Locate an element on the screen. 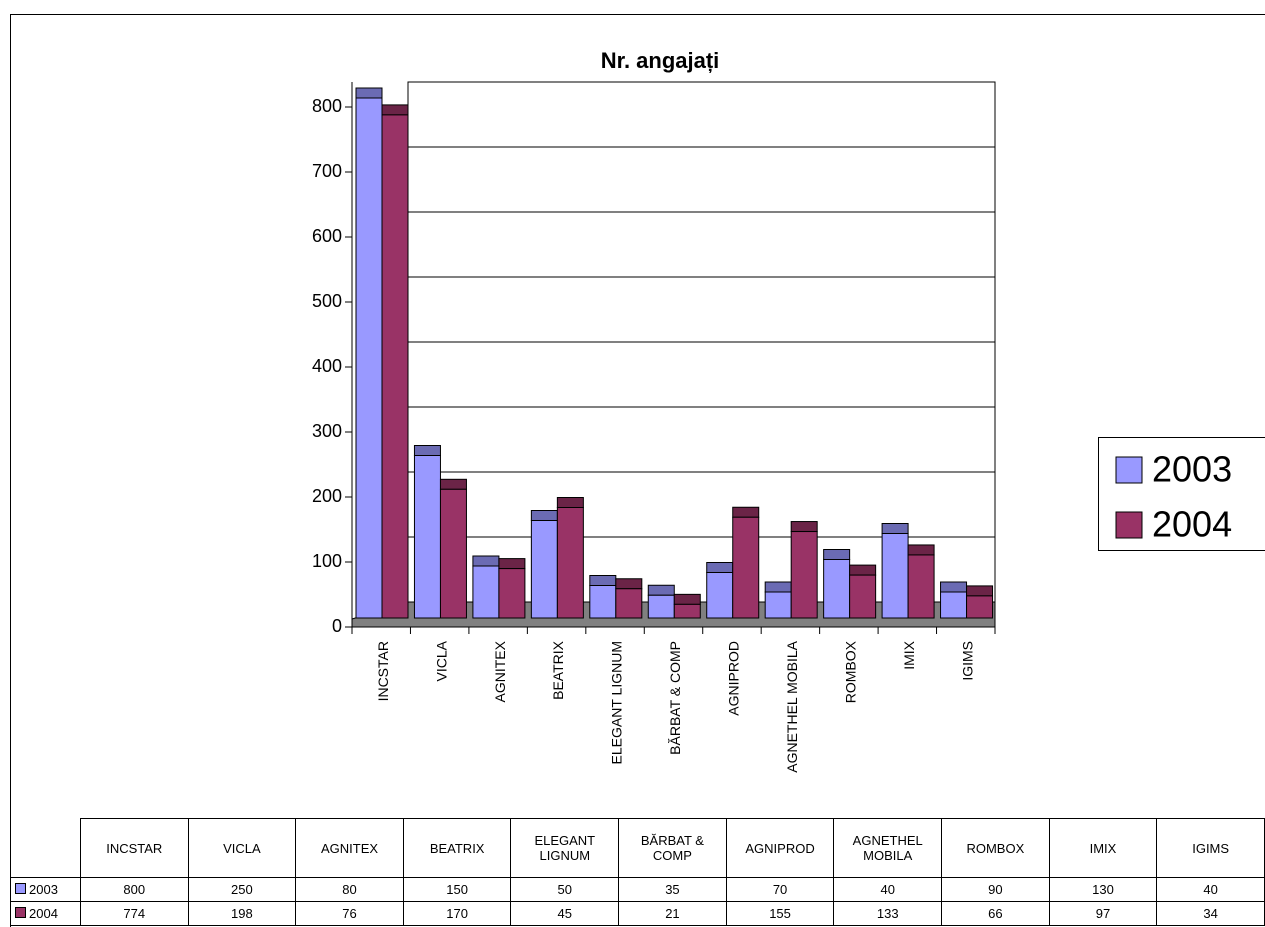 The image size is (1265, 927). x-tick-label: AGNETHEL MOBILA is located at coordinates (792, 706).